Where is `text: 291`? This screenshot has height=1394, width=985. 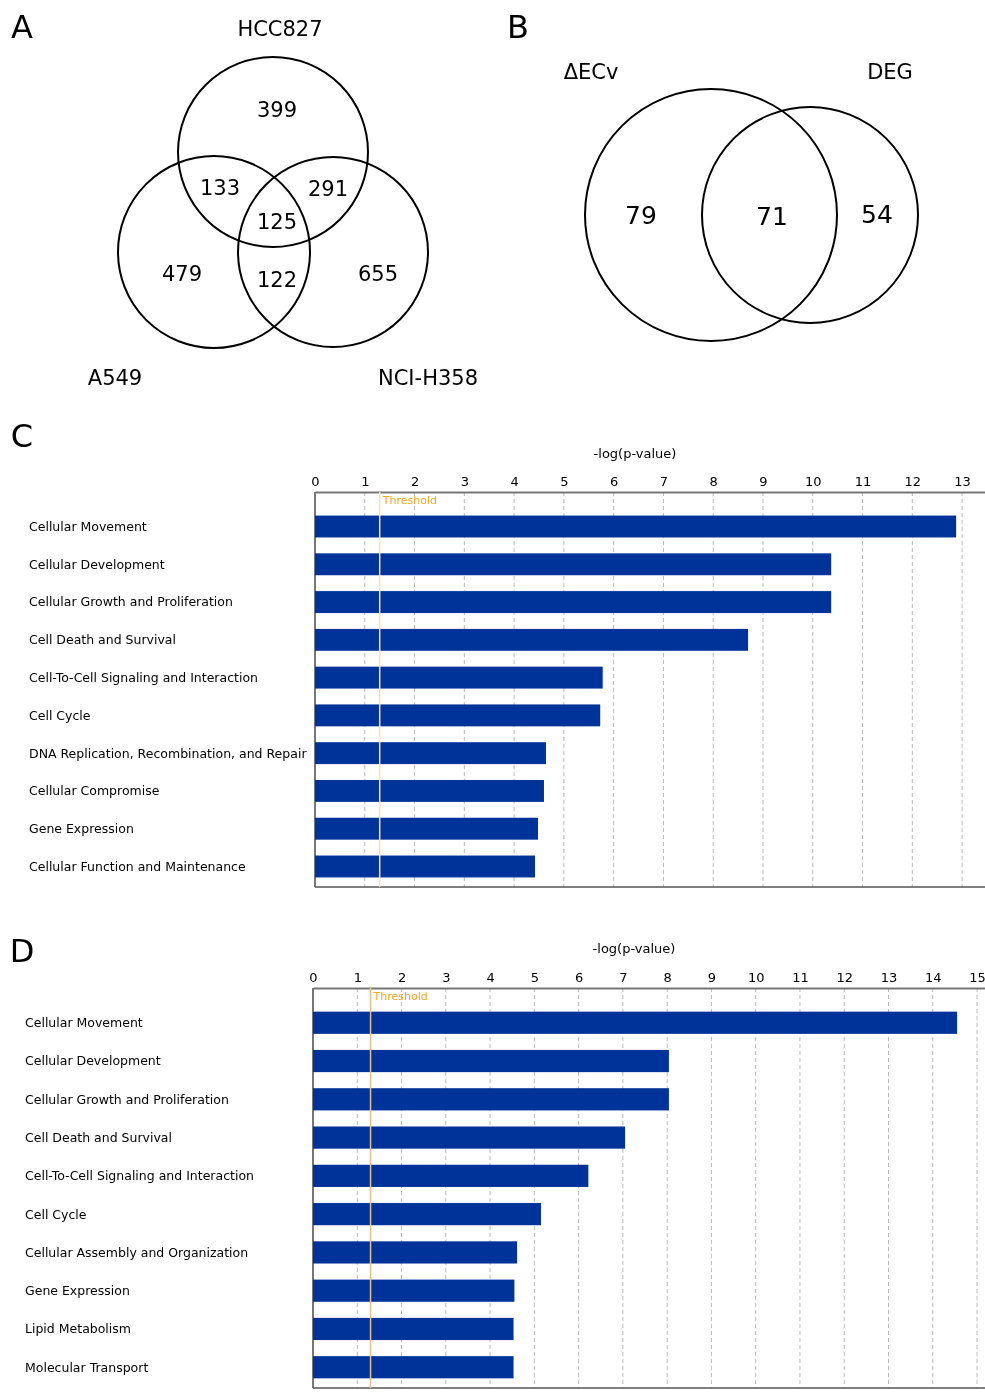
text: 291 is located at coordinates (328, 189).